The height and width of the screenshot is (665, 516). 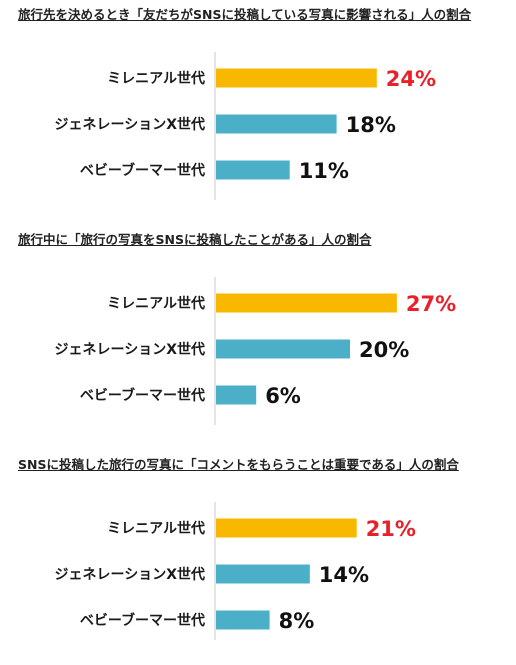 I want to click on value-label: 11%, so click(x=324, y=171).